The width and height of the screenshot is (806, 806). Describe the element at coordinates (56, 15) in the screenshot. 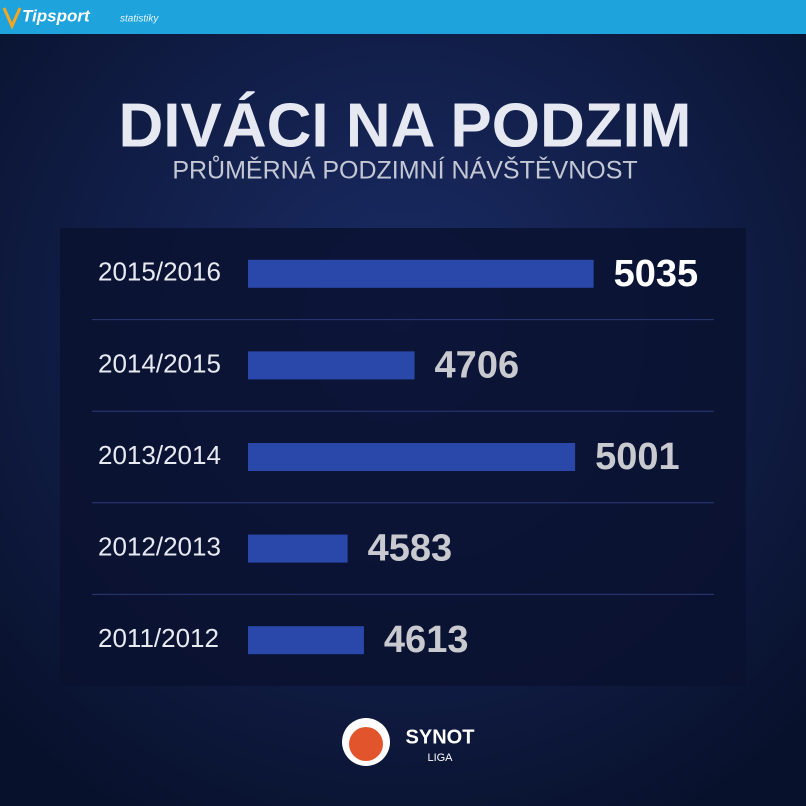

I see `brand: Tipsport` at that location.